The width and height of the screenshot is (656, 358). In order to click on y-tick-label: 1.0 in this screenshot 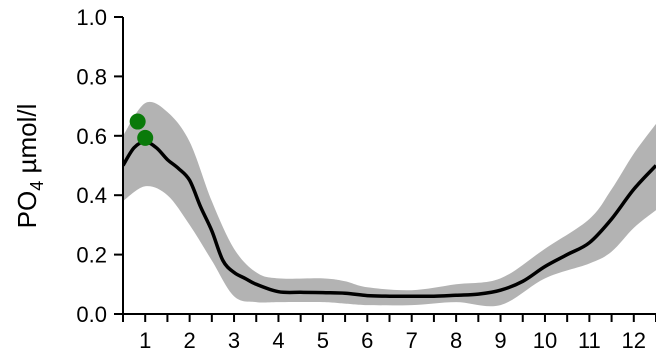, I will do `click(91, 17)`.